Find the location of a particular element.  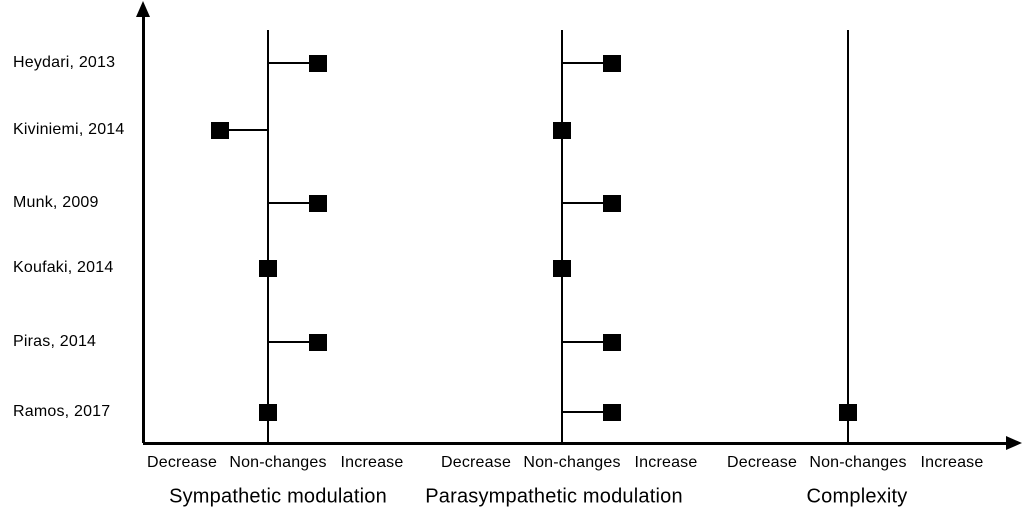

study-label: Munk, 2009 is located at coordinates (56, 202).